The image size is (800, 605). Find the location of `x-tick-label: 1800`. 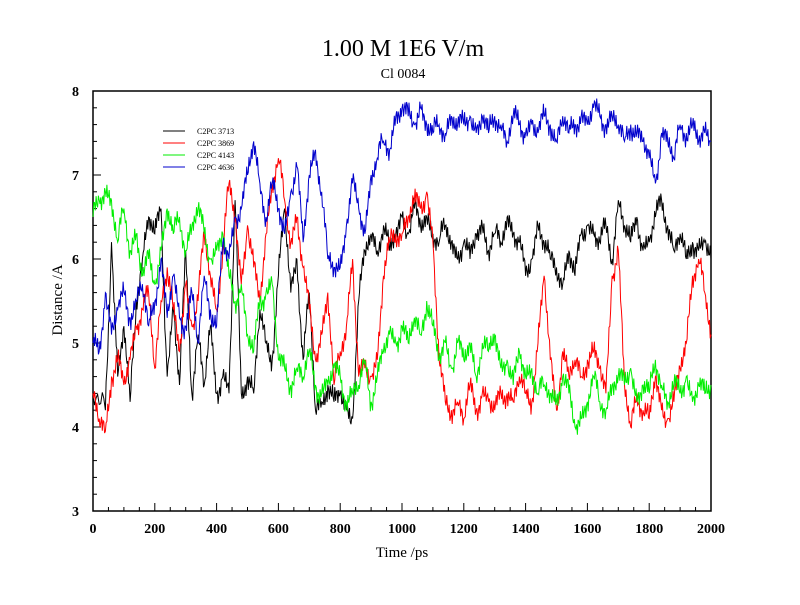

x-tick-label: 1800 is located at coordinates (649, 529).